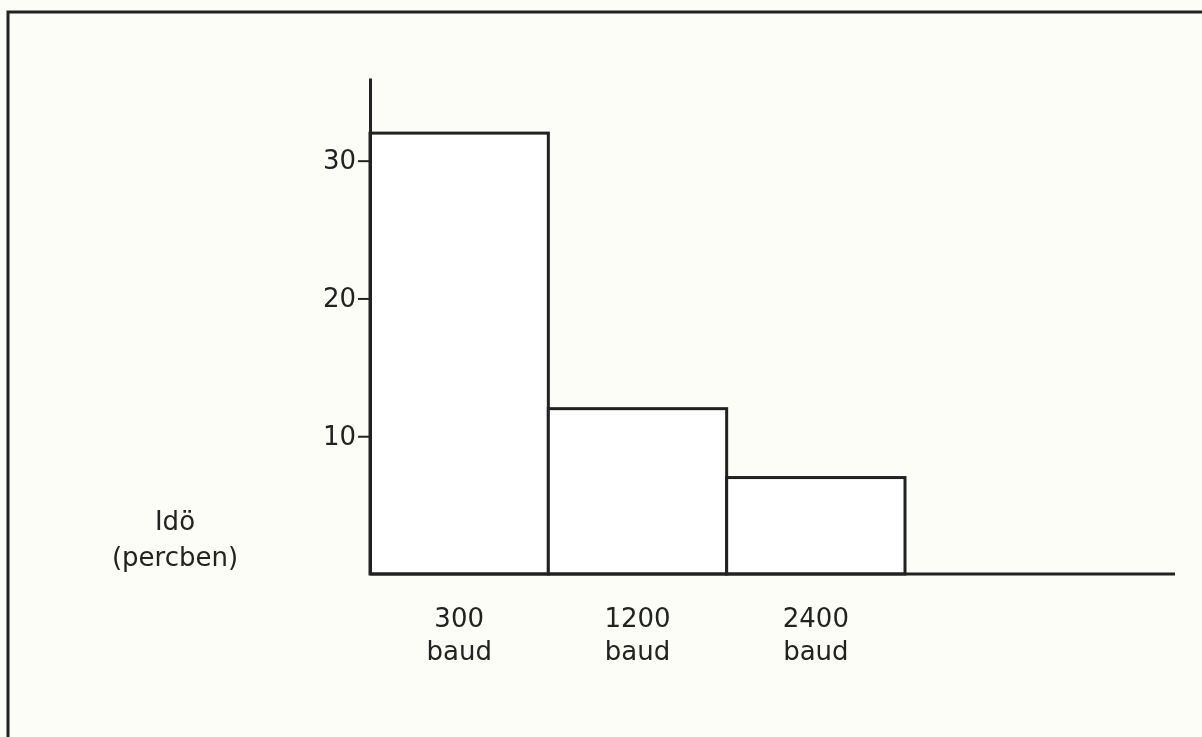 This screenshot has height=737, width=1202. What do you see at coordinates (339, 298) in the screenshot?
I see `y-tick-label: 20` at bounding box center [339, 298].